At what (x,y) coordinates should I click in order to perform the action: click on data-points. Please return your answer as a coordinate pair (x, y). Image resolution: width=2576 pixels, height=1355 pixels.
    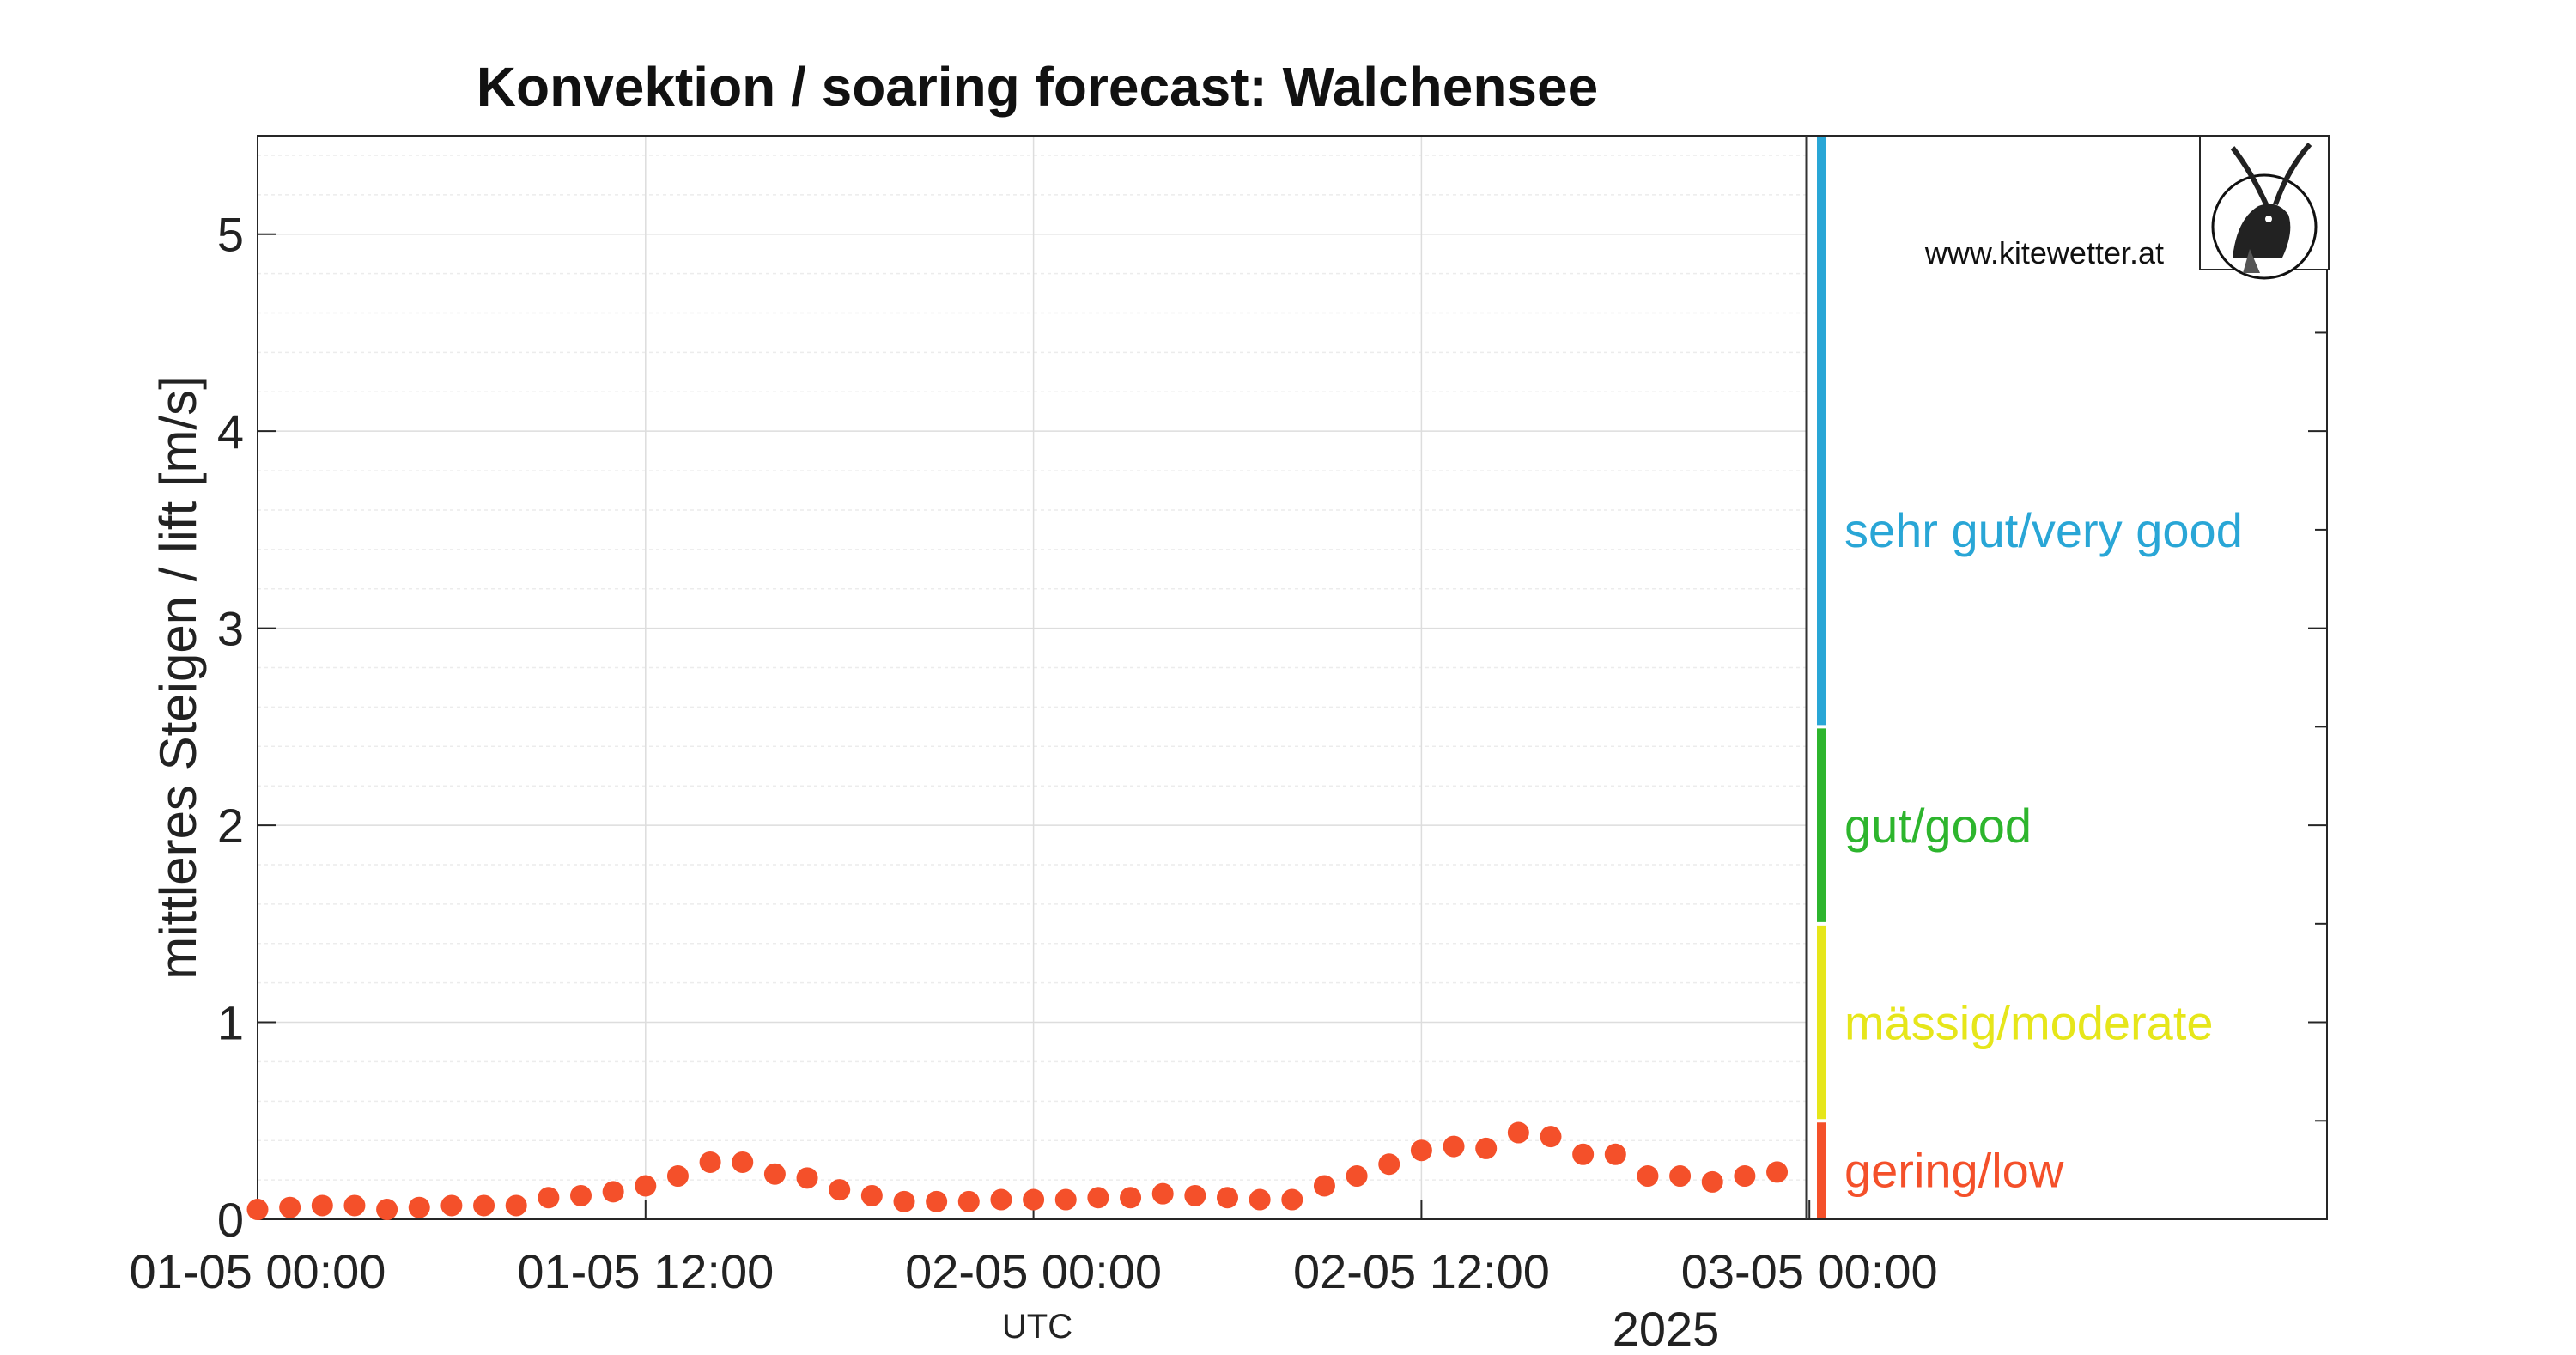
    Looking at the image, I should click on (1017, 1171).